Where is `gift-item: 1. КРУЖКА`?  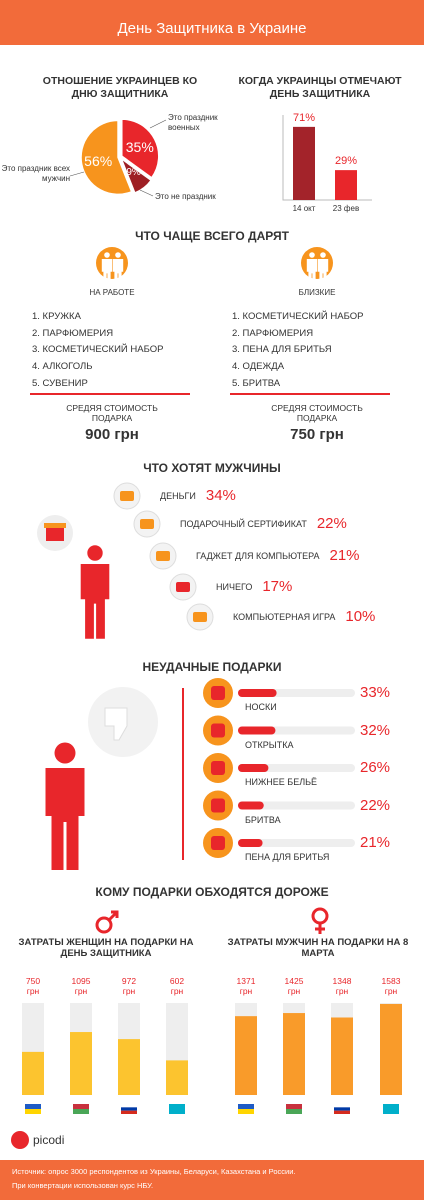
gift-item: 1. КРУЖКА is located at coordinates (56, 316).